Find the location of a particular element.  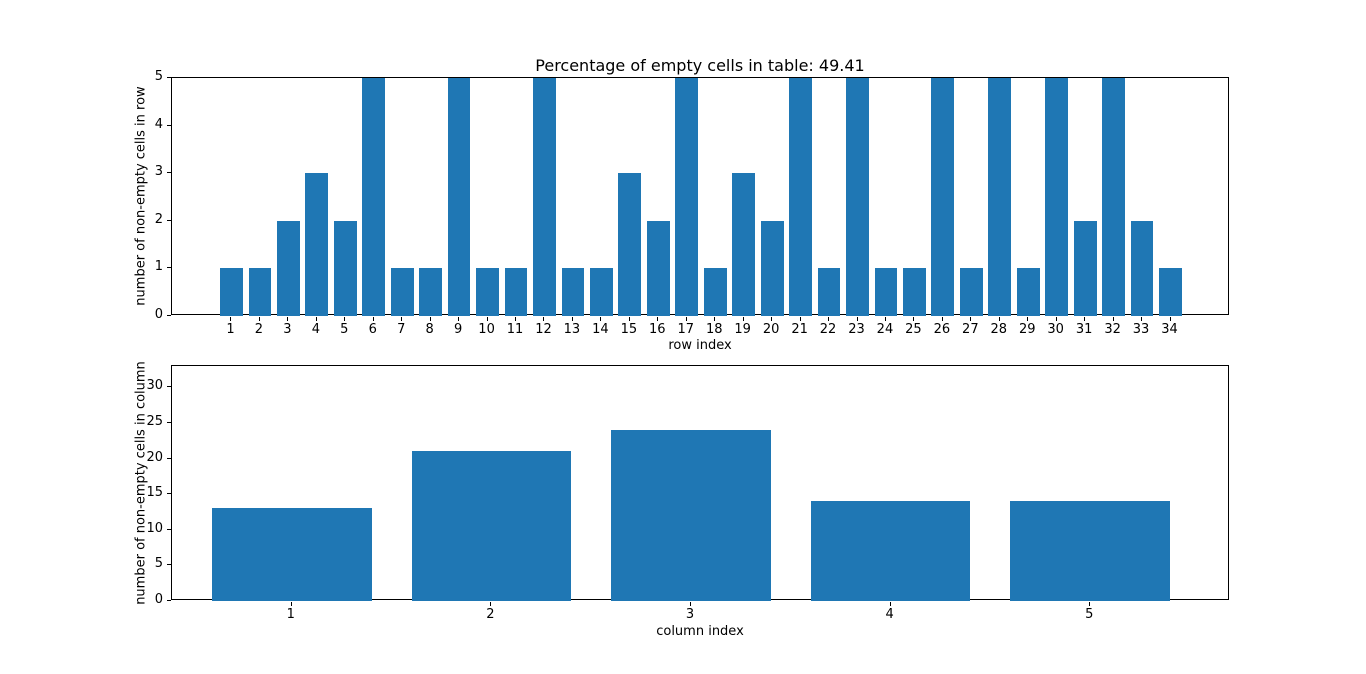

y-tick-label: 30 is located at coordinates (154, 386).